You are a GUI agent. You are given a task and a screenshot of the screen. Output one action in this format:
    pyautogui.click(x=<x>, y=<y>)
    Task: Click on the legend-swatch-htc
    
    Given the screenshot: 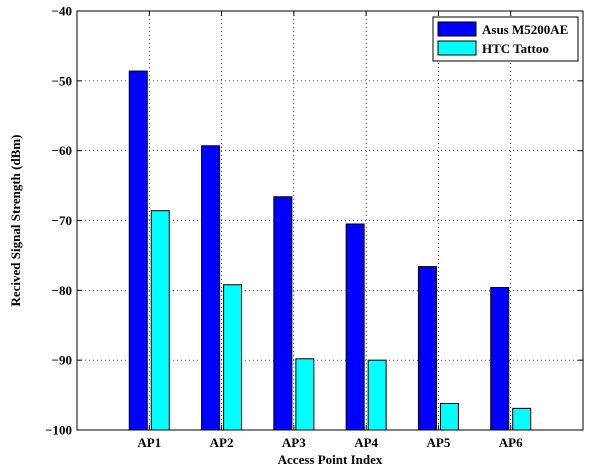 What is the action you would take?
    pyautogui.click(x=457, y=48)
    